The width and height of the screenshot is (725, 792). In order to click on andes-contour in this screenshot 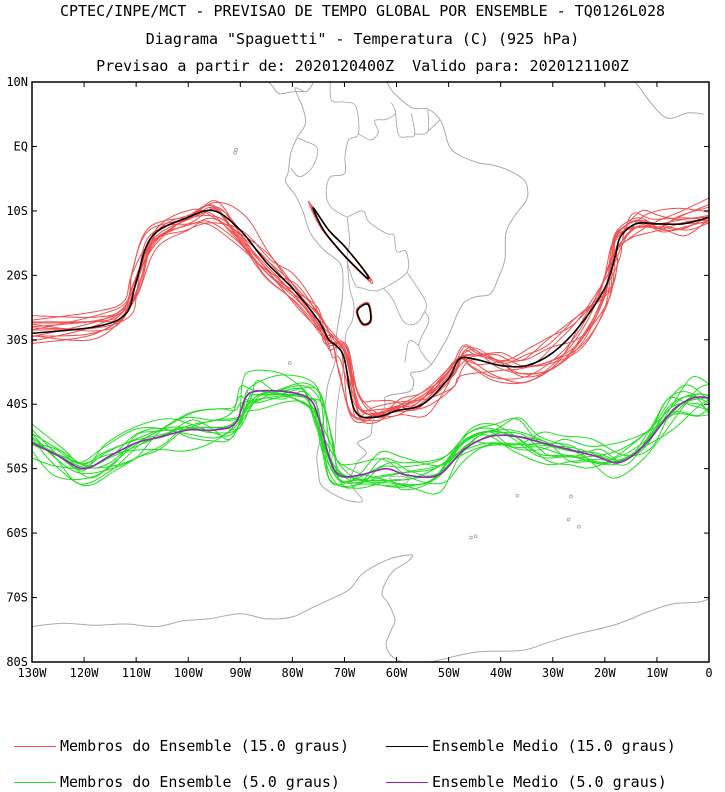, I will do `click(364, 314)`.